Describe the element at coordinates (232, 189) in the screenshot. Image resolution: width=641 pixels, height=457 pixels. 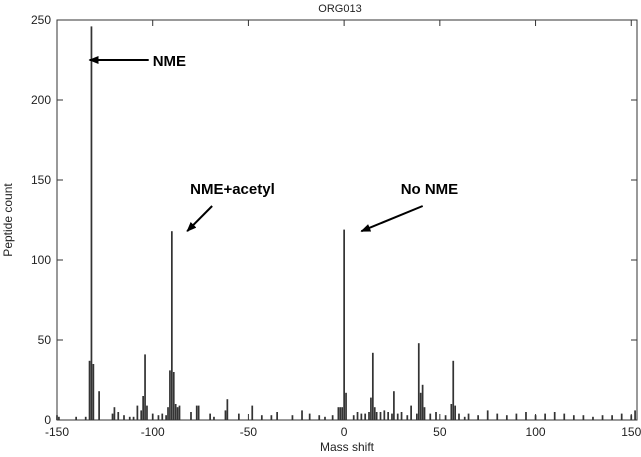
I see `annotation-label: NME+acetyl` at that location.